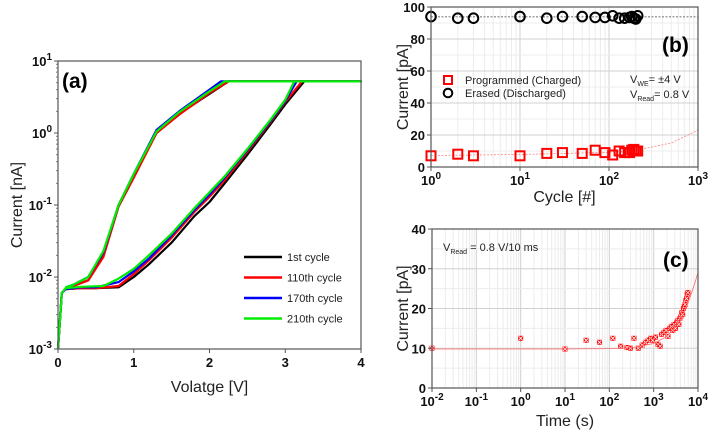  I want to click on x-tick-label: 1, so click(133, 362).